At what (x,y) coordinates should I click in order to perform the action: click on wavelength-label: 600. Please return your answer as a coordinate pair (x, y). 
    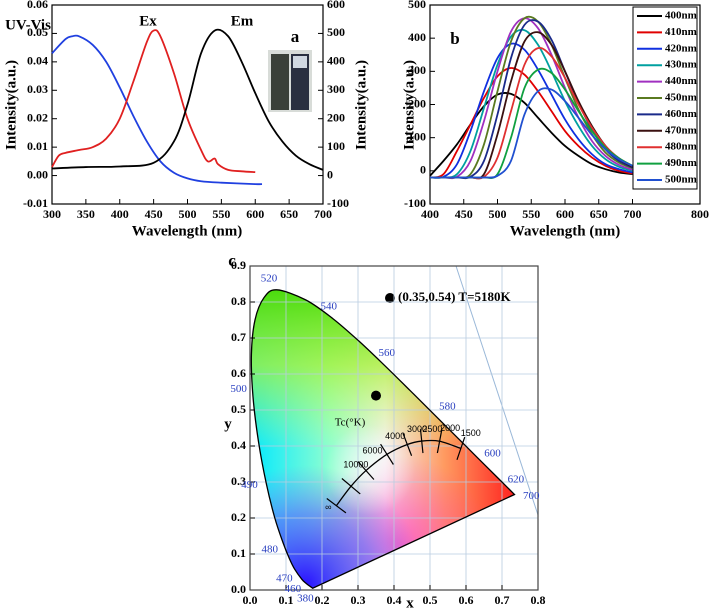
    Looking at the image, I should click on (492, 454).